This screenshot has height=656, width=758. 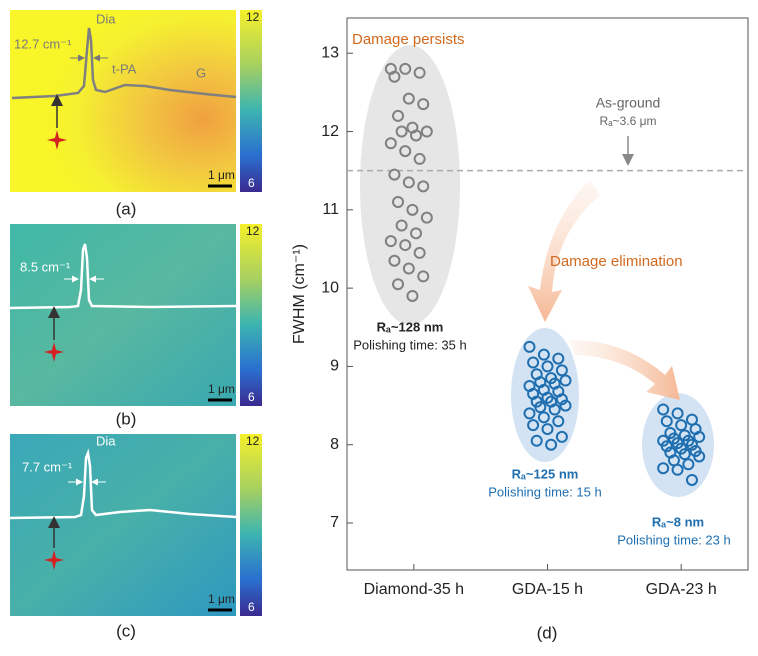 I want to click on group-sublabel: Polishing time: 15 h, so click(x=544, y=491).